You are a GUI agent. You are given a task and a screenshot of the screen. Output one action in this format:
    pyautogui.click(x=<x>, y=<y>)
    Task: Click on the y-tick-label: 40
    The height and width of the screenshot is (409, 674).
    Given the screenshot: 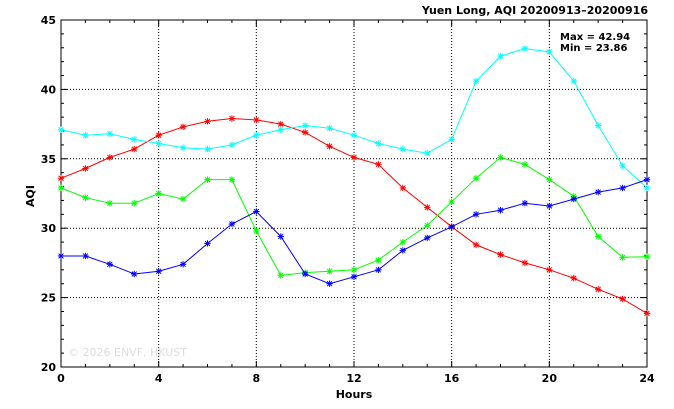 What is the action you would take?
    pyautogui.click(x=49, y=89)
    